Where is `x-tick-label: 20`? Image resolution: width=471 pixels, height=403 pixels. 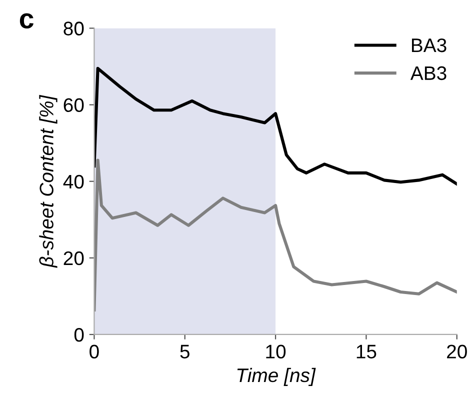
x-tick-label: 20 is located at coordinates (457, 351).